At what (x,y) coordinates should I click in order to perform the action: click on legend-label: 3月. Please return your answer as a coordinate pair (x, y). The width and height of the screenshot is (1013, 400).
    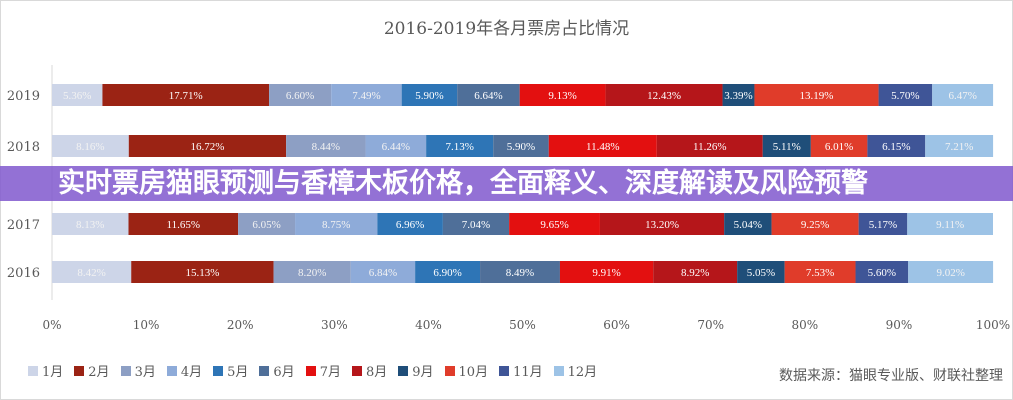
    Looking at the image, I should click on (145, 372).